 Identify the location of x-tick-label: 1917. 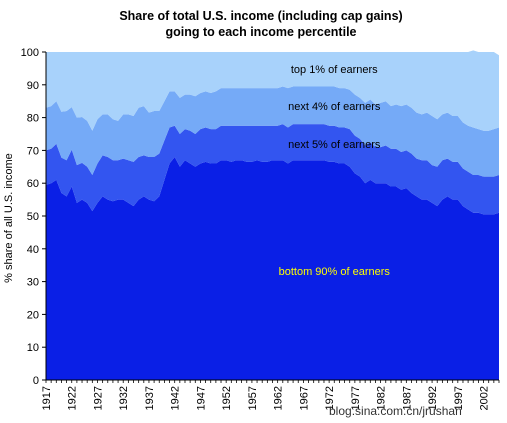
(47, 398).